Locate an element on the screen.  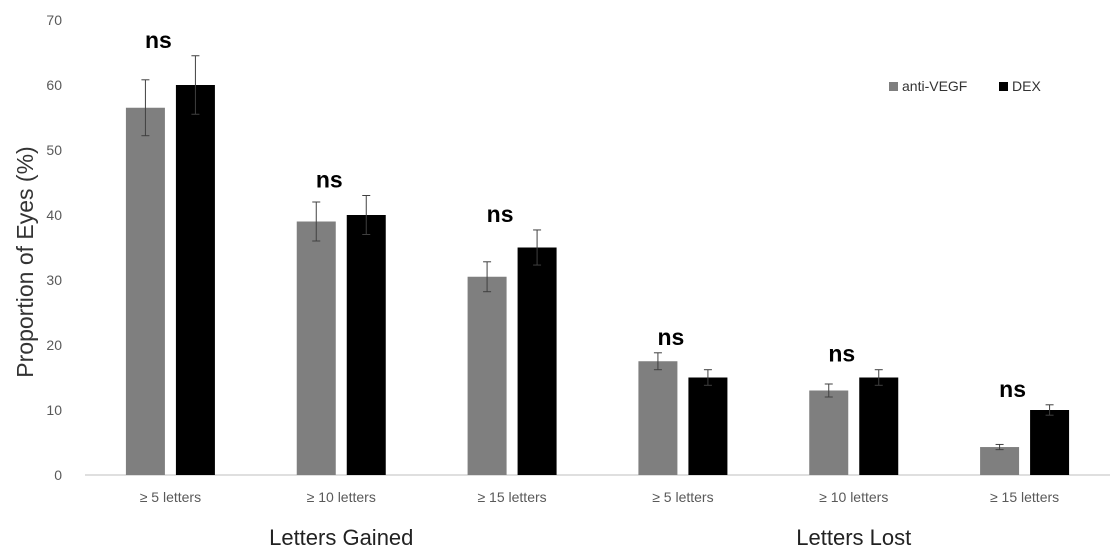
group-labels: Letters Gained Letters Lost is located at coordinates (590, 535).